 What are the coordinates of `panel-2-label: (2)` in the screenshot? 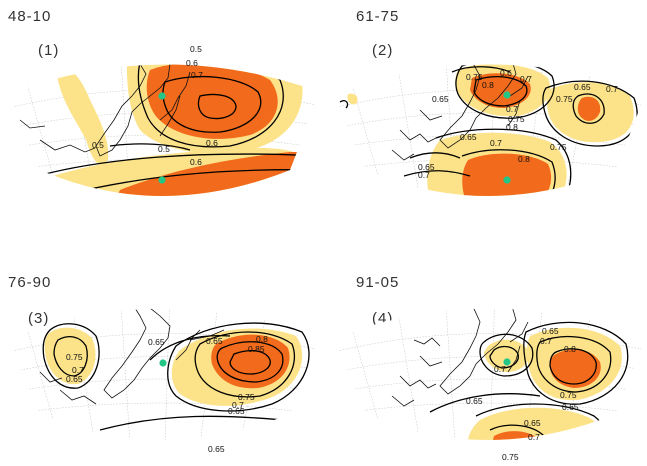 It's located at (382, 50).